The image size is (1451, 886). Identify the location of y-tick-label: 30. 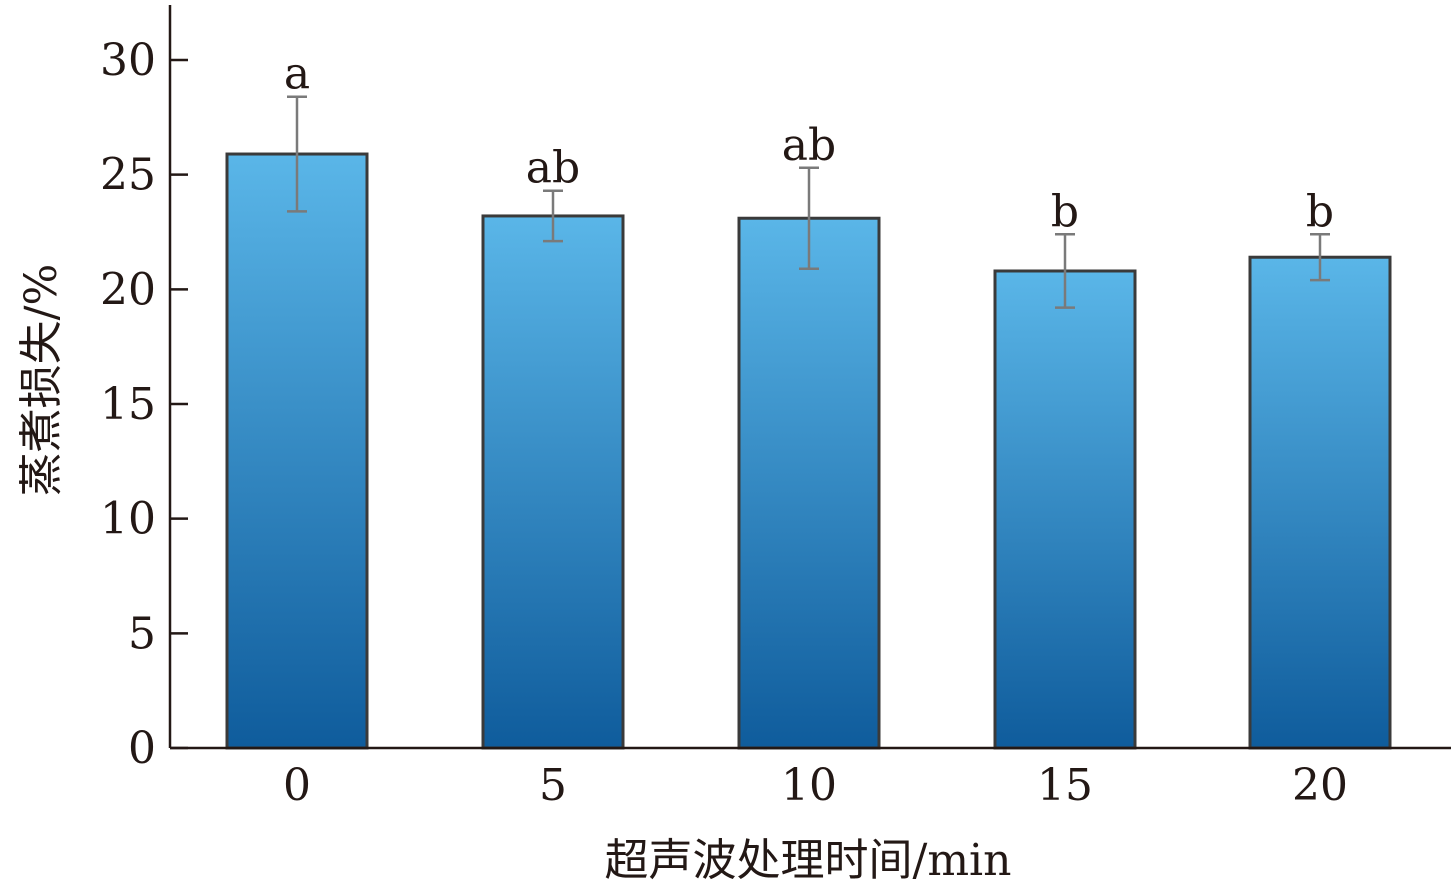
(128, 60).